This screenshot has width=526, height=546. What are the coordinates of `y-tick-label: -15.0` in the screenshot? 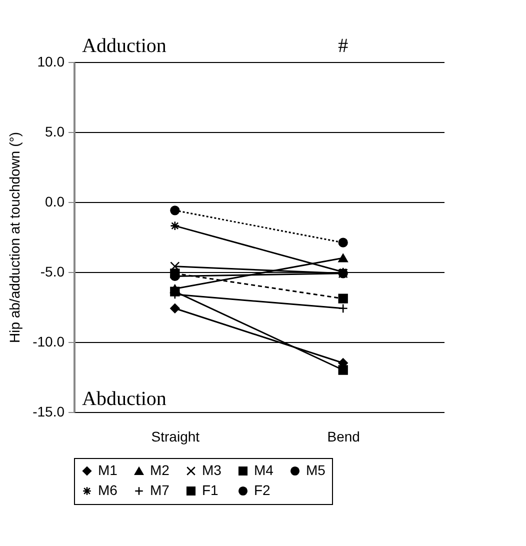 It's located at (48, 412).